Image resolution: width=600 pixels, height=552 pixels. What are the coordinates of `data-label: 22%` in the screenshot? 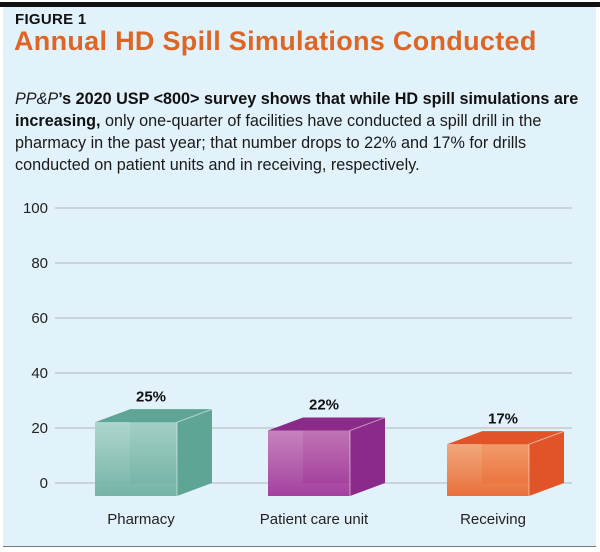 It's located at (324, 405).